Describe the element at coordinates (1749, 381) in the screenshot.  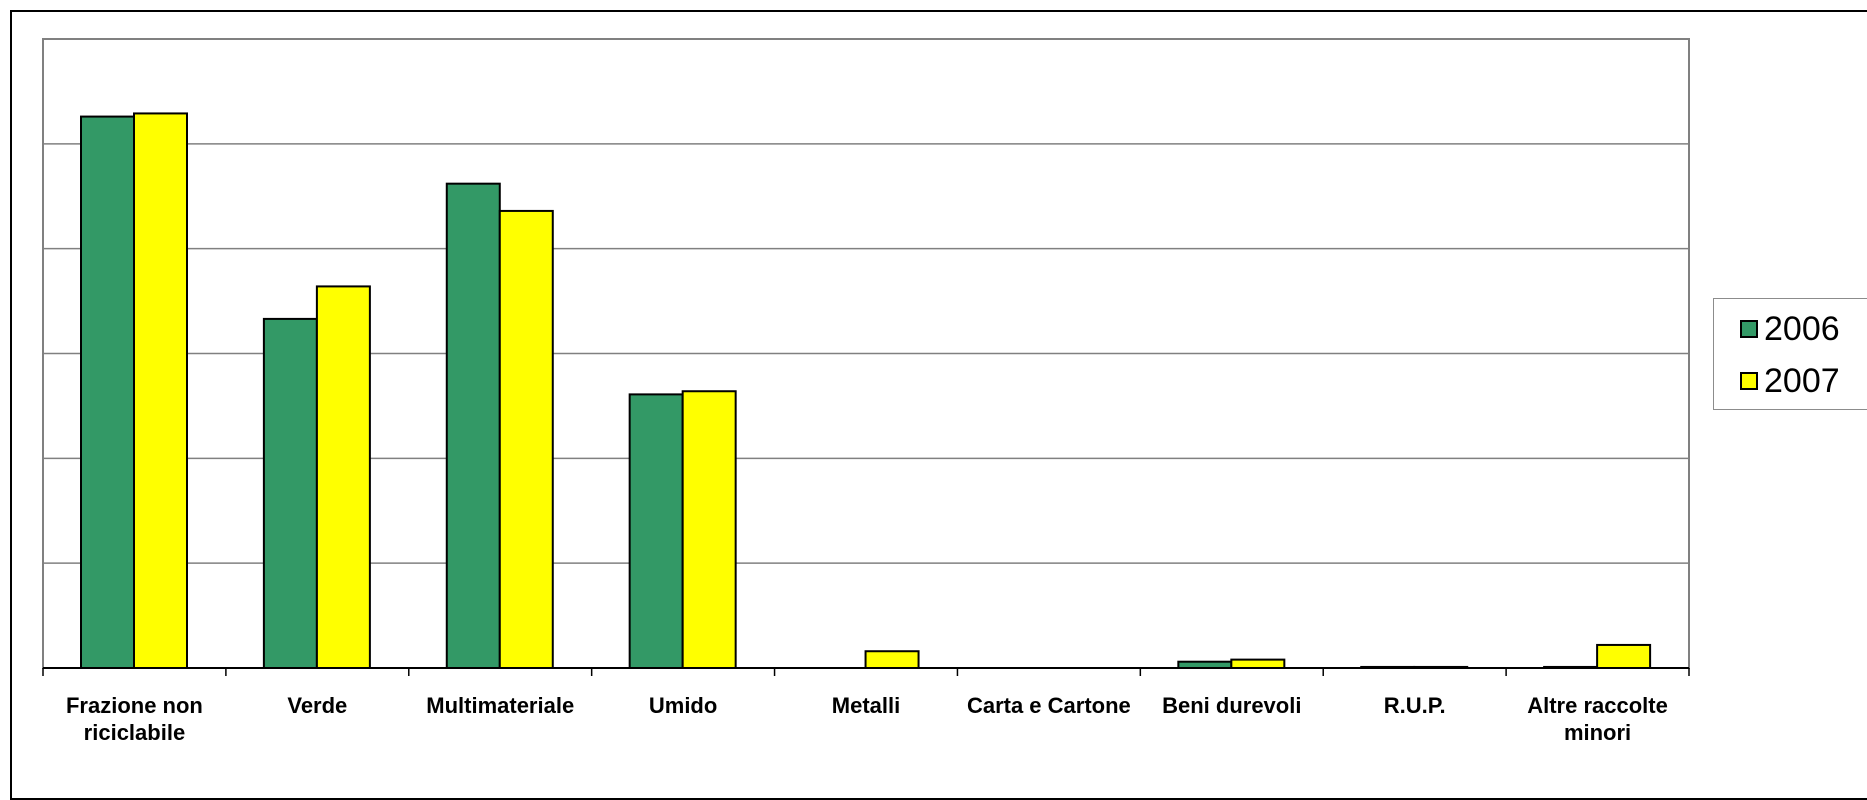
I see `legend-swatch-2007` at that location.